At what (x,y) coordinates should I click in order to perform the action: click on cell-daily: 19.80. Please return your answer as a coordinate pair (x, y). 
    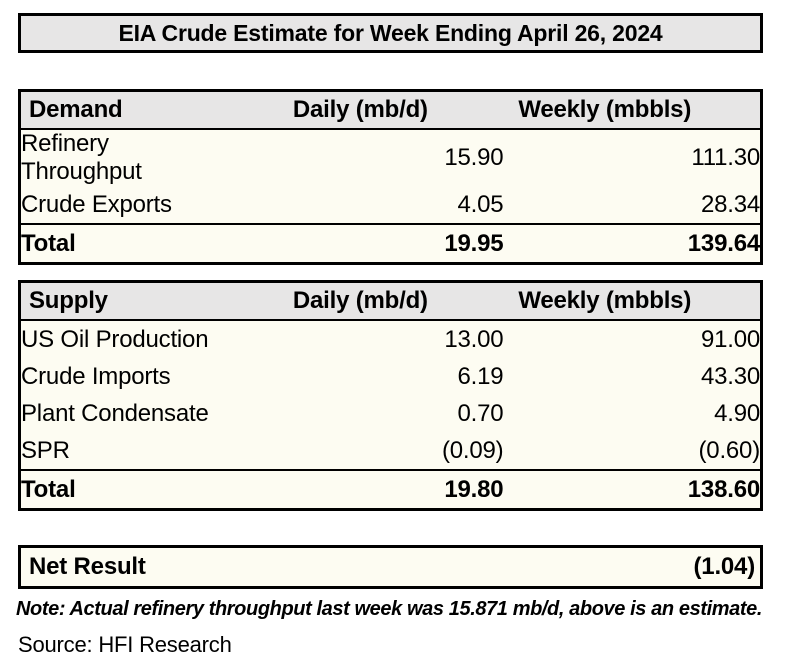
    Looking at the image, I should click on (360, 489).